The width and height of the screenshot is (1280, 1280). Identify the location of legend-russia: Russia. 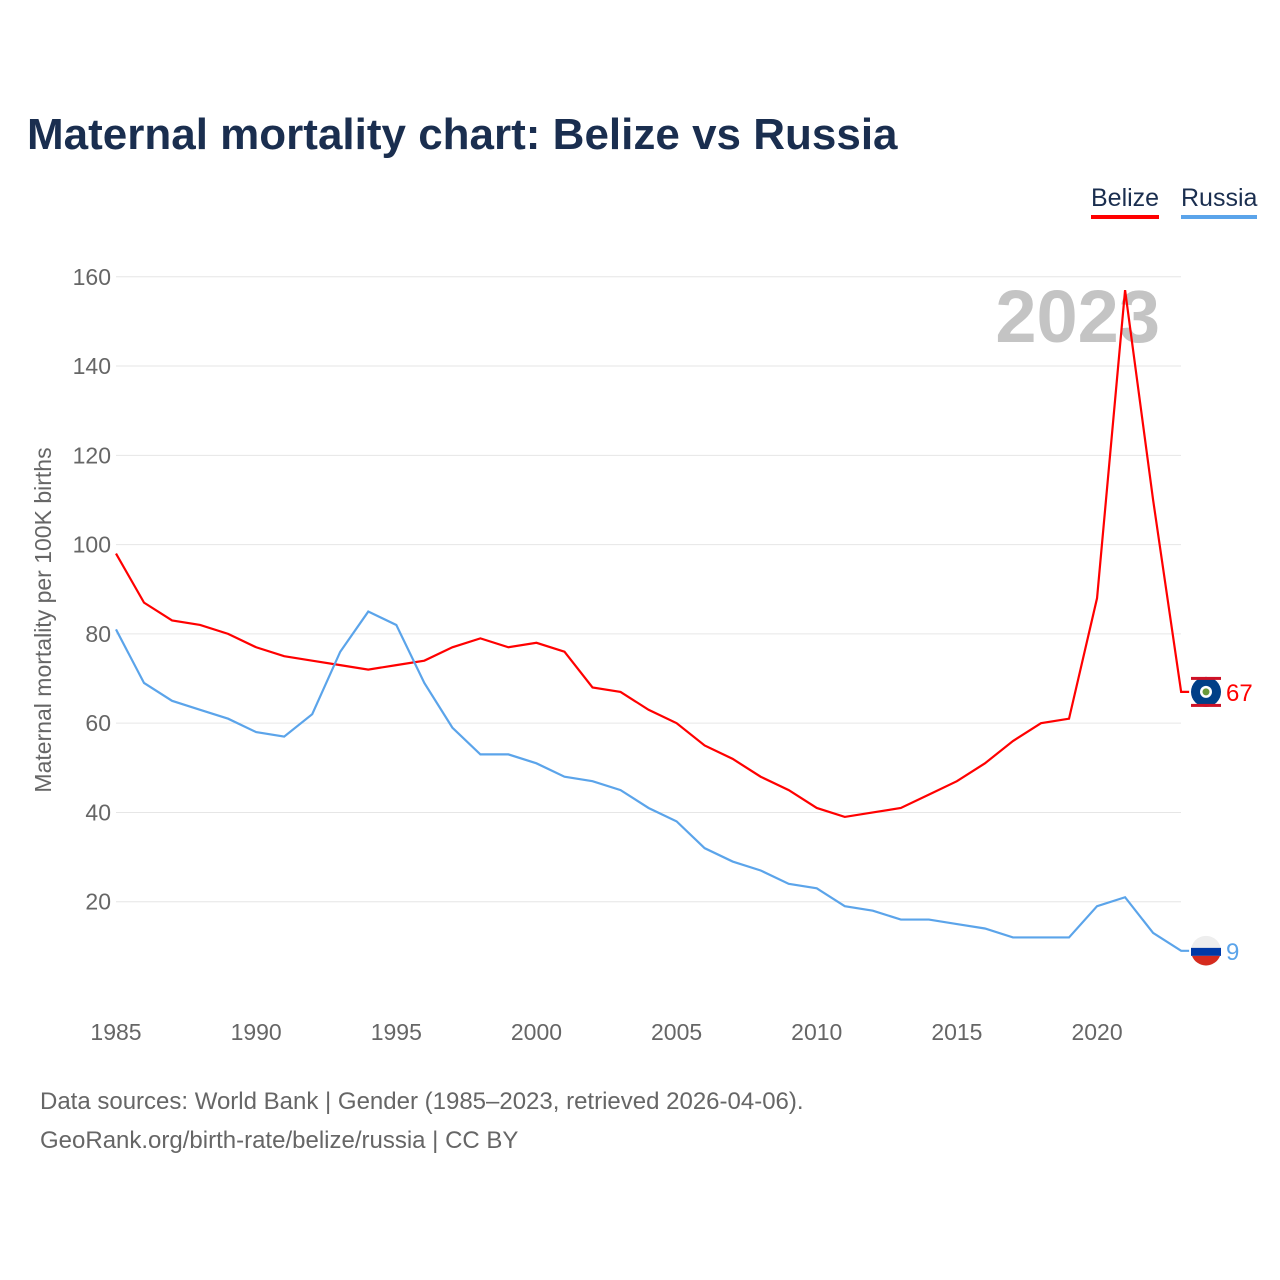
(1219, 201).